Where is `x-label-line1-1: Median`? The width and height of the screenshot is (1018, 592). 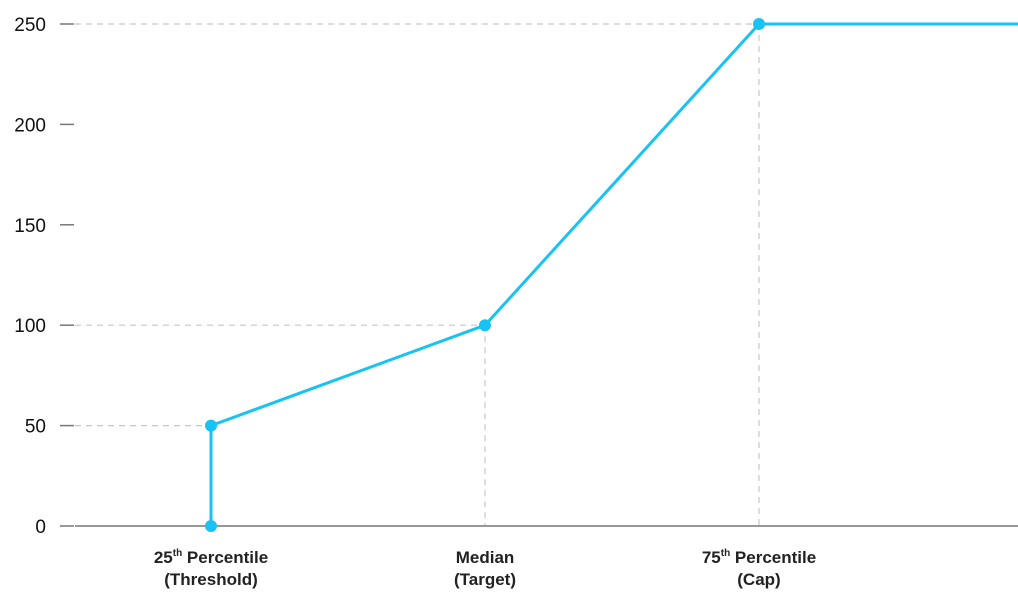 x-label-line1-1: Median is located at coordinates (485, 557).